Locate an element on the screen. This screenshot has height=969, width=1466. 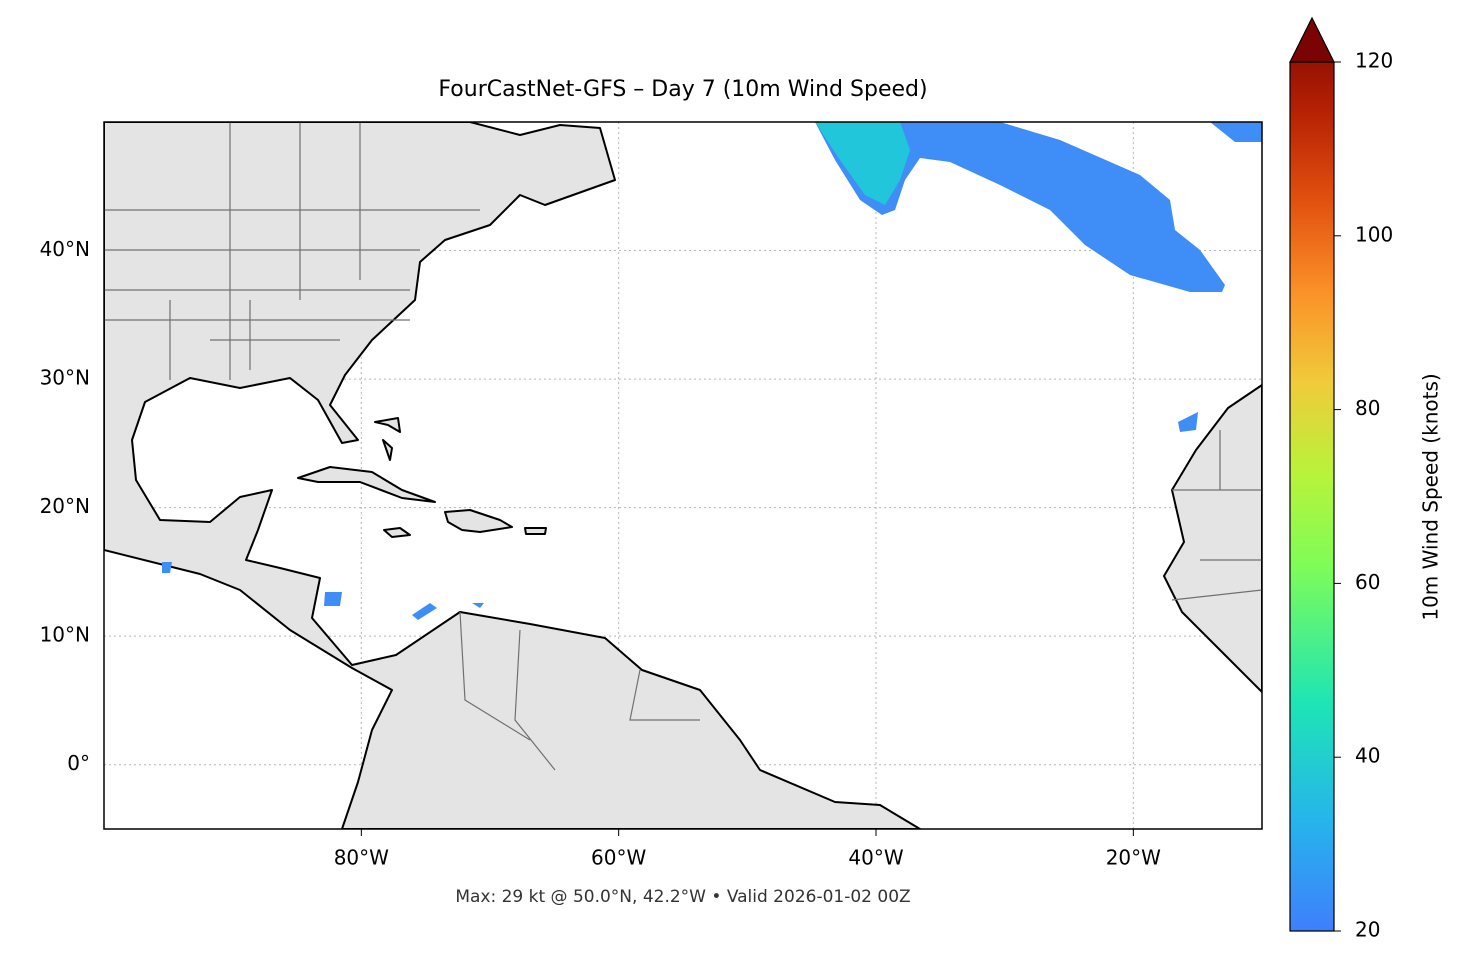
colorbar-extend is located at coordinates (1312, 39).